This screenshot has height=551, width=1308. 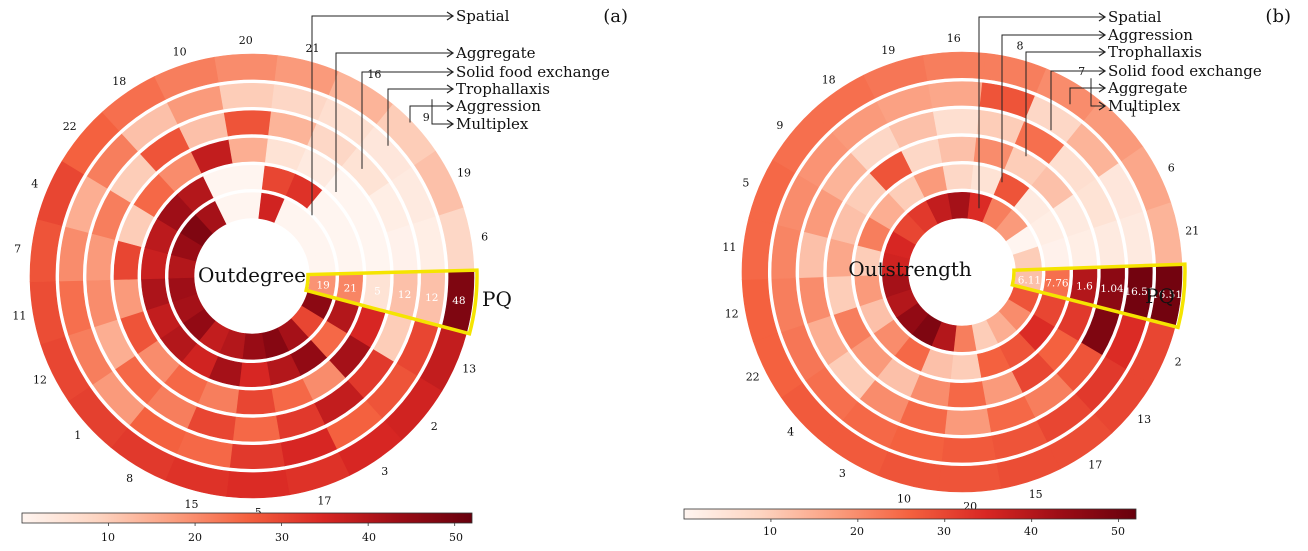 What do you see at coordinates (374, 74) in the screenshot?
I see `node-label: 16` at bounding box center [374, 74].